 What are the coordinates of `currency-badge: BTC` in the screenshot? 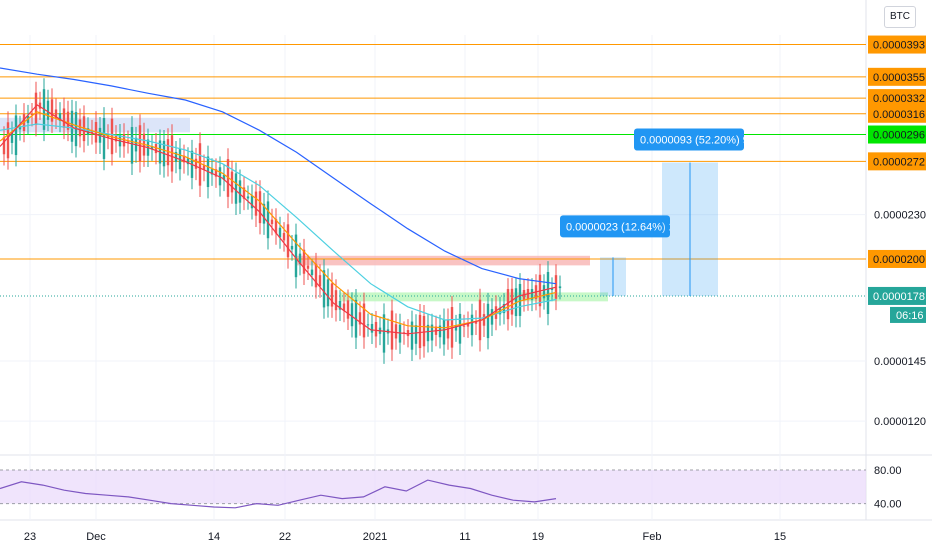 It's located at (900, 17).